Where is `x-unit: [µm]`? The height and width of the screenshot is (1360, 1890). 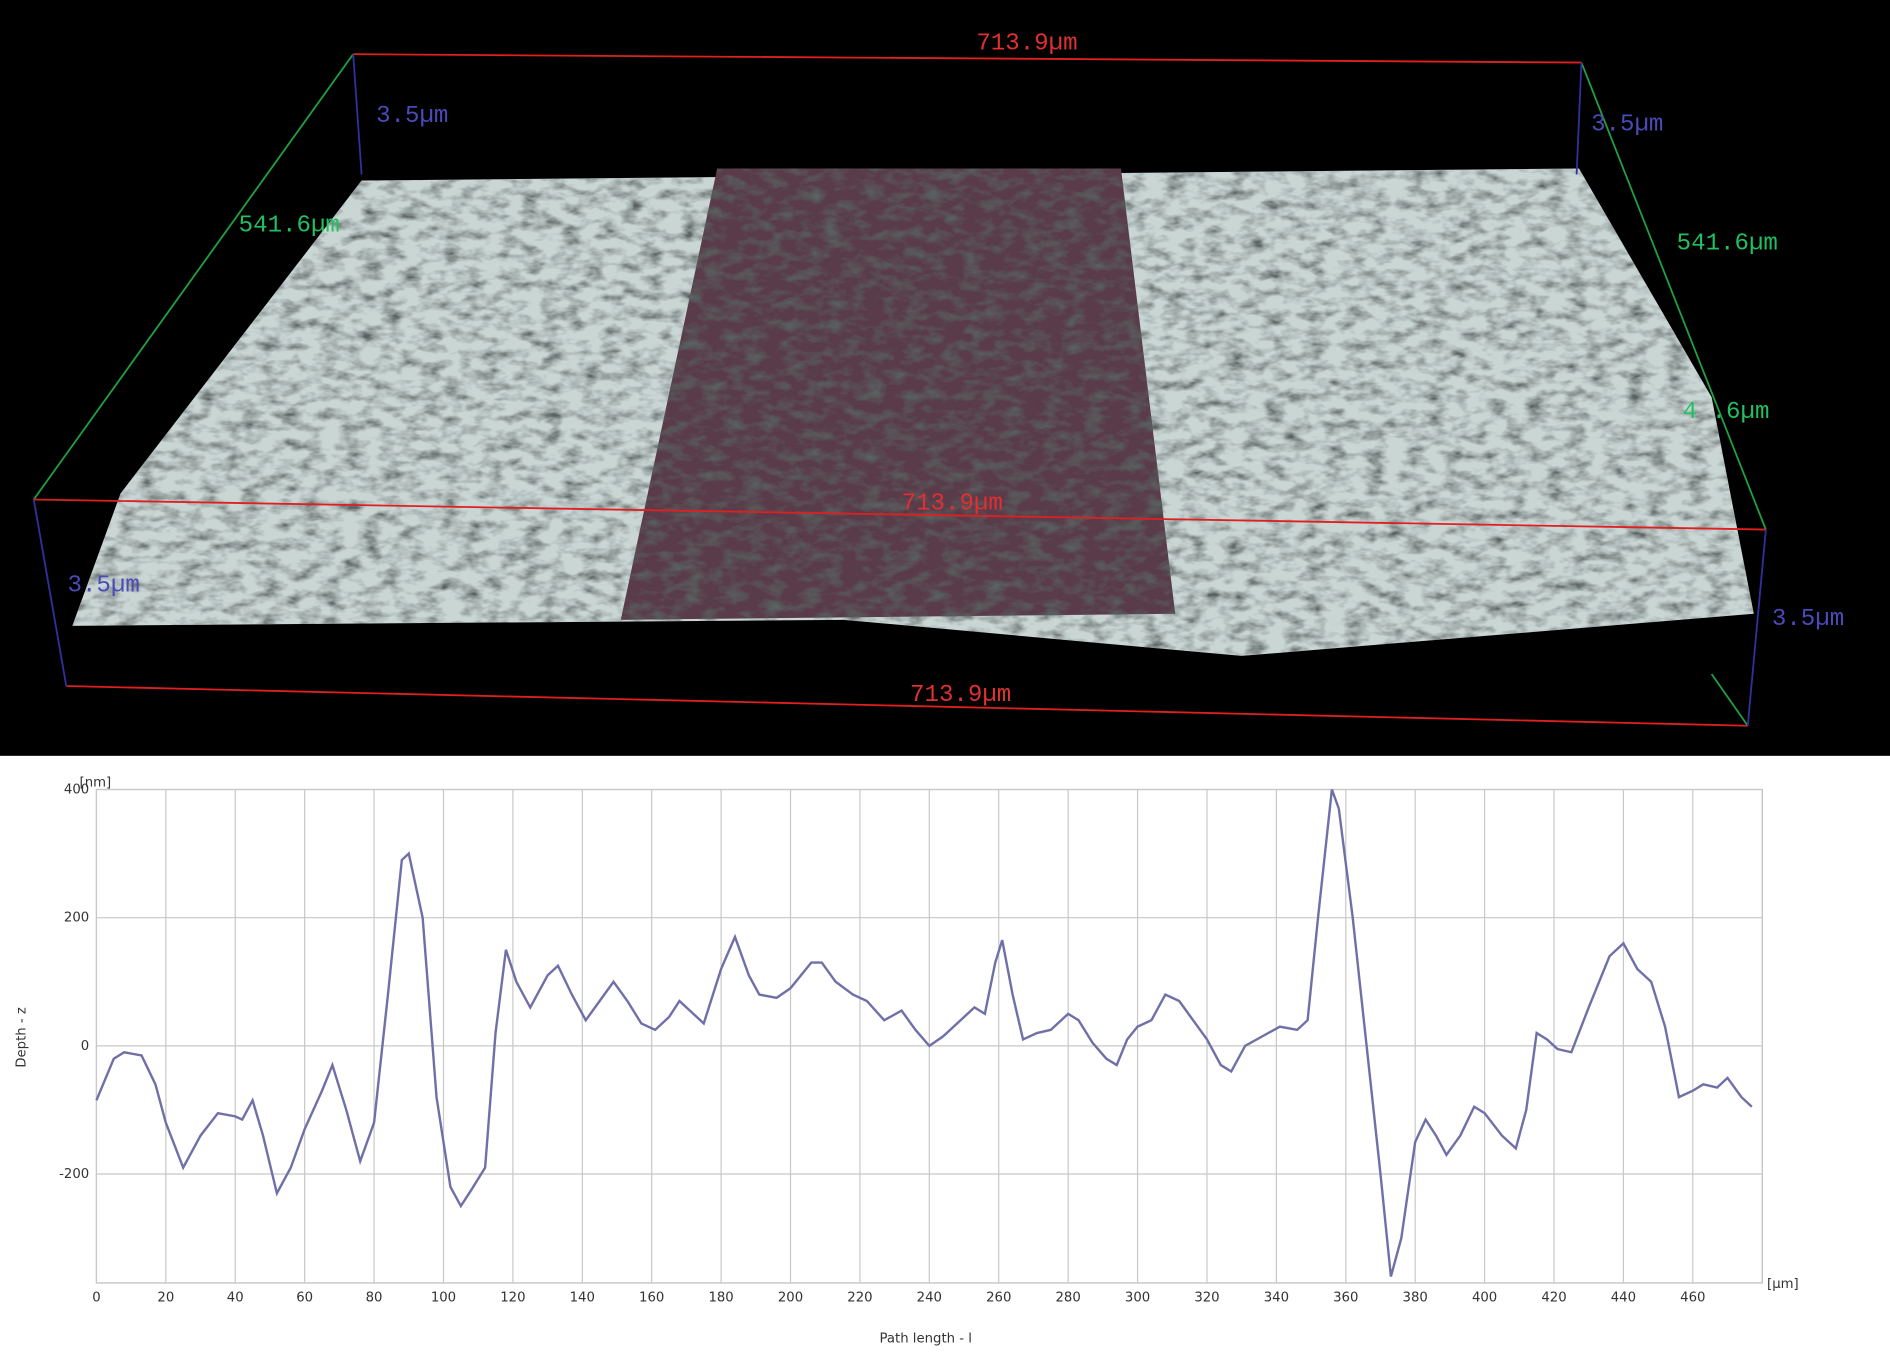
x-unit: [µm] is located at coordinates (1783, 1284).